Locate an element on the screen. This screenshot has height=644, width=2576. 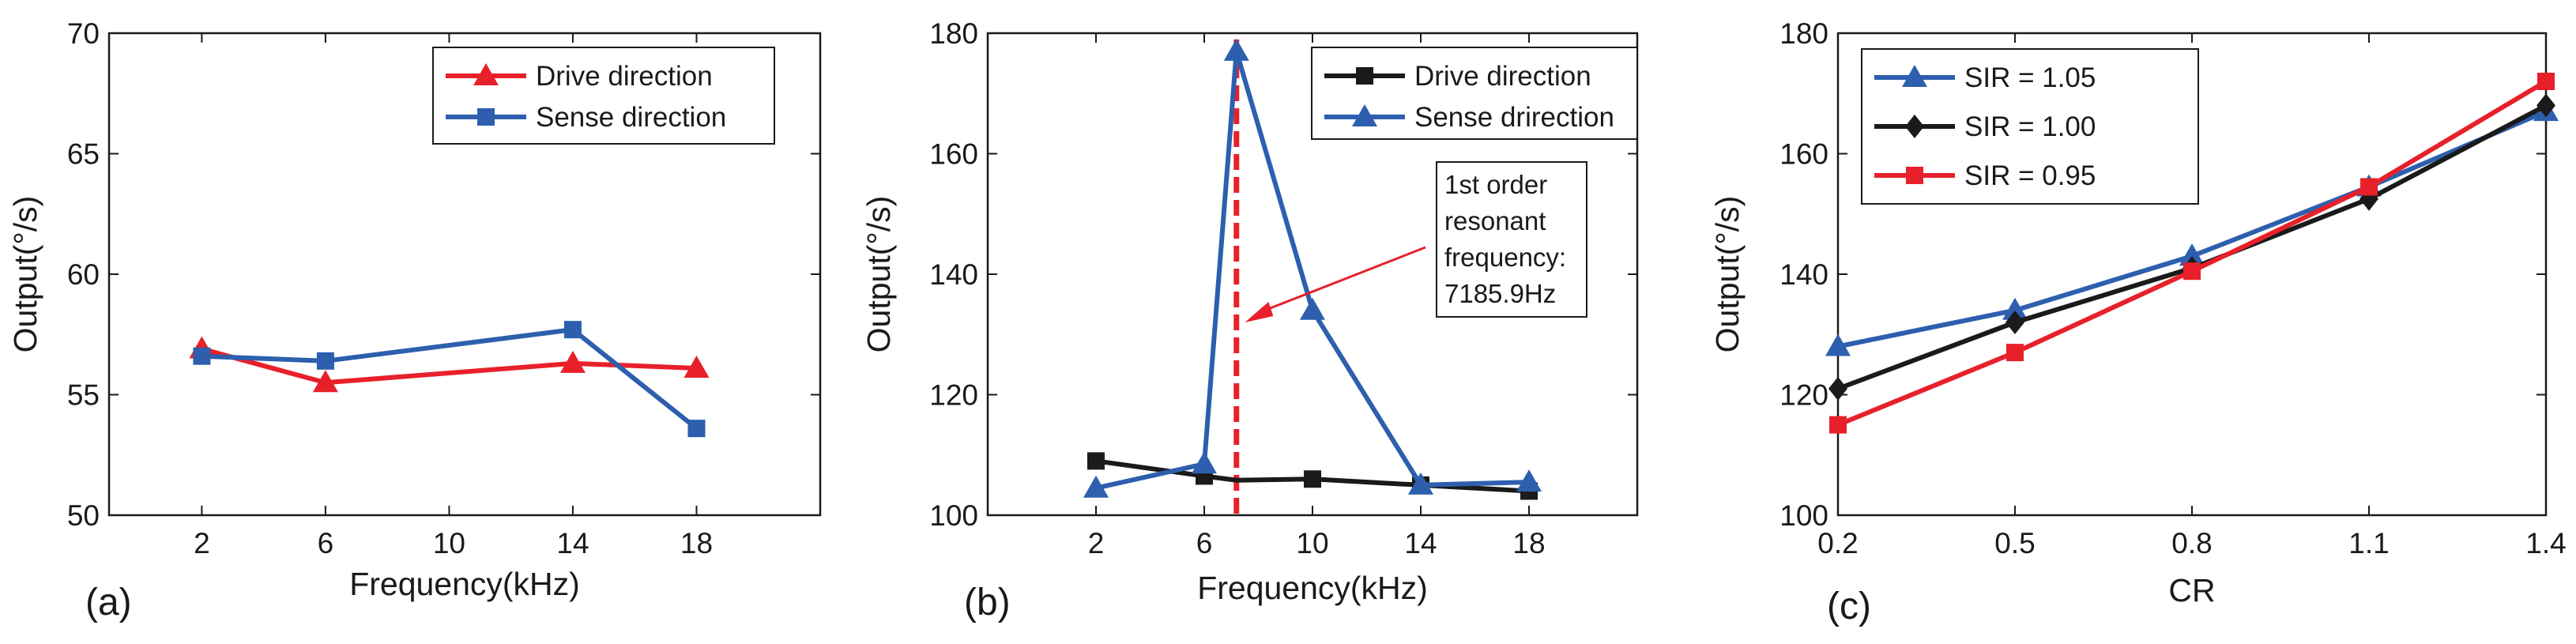
x-tick-label: 0.5 is located at coordinates (2014, 543).